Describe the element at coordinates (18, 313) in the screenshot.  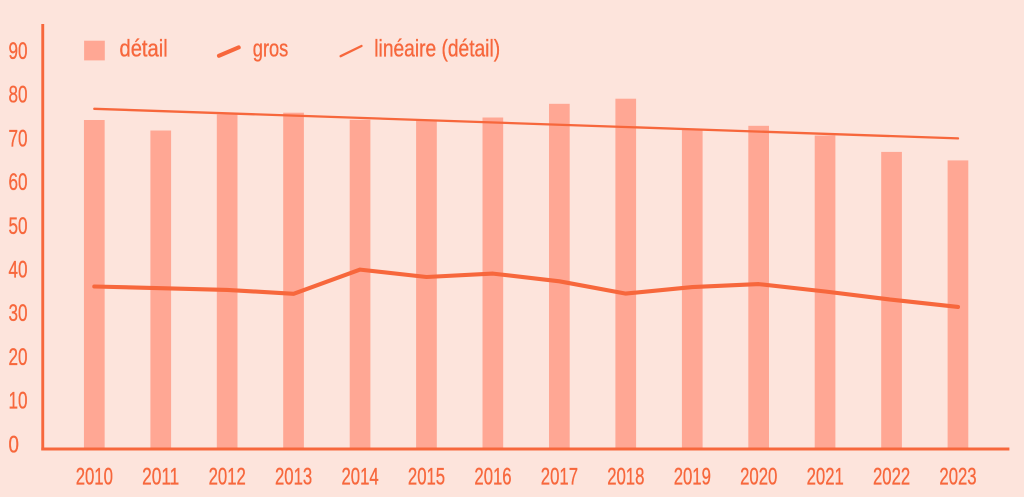
I see `svg-text: 30` at that location.